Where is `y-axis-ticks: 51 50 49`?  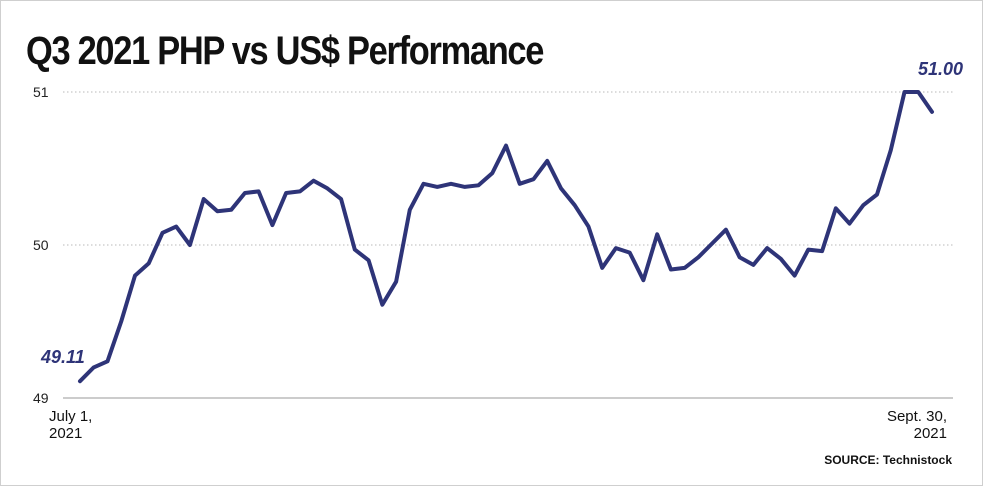
y-axis-ticks: 51 50 49 is located at coordinates (41, 245).